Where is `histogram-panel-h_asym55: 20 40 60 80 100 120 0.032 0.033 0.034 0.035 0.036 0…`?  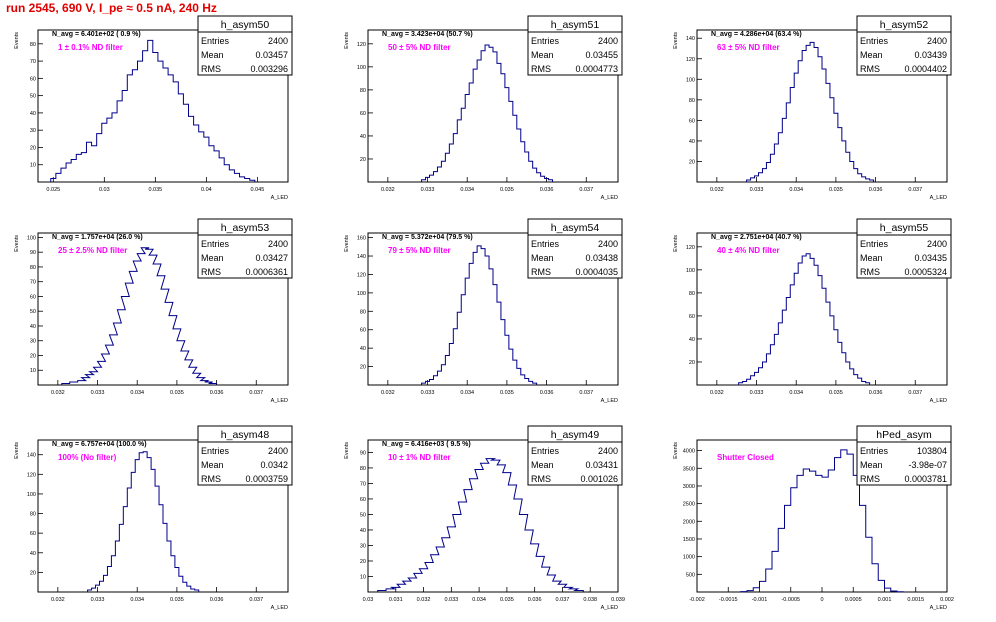
histogram-panel-h_asym55: 20 40 60 80 100 120 0.032 0.033 0.034 0.035 0.036 0… is located at coordinates (812, 311).